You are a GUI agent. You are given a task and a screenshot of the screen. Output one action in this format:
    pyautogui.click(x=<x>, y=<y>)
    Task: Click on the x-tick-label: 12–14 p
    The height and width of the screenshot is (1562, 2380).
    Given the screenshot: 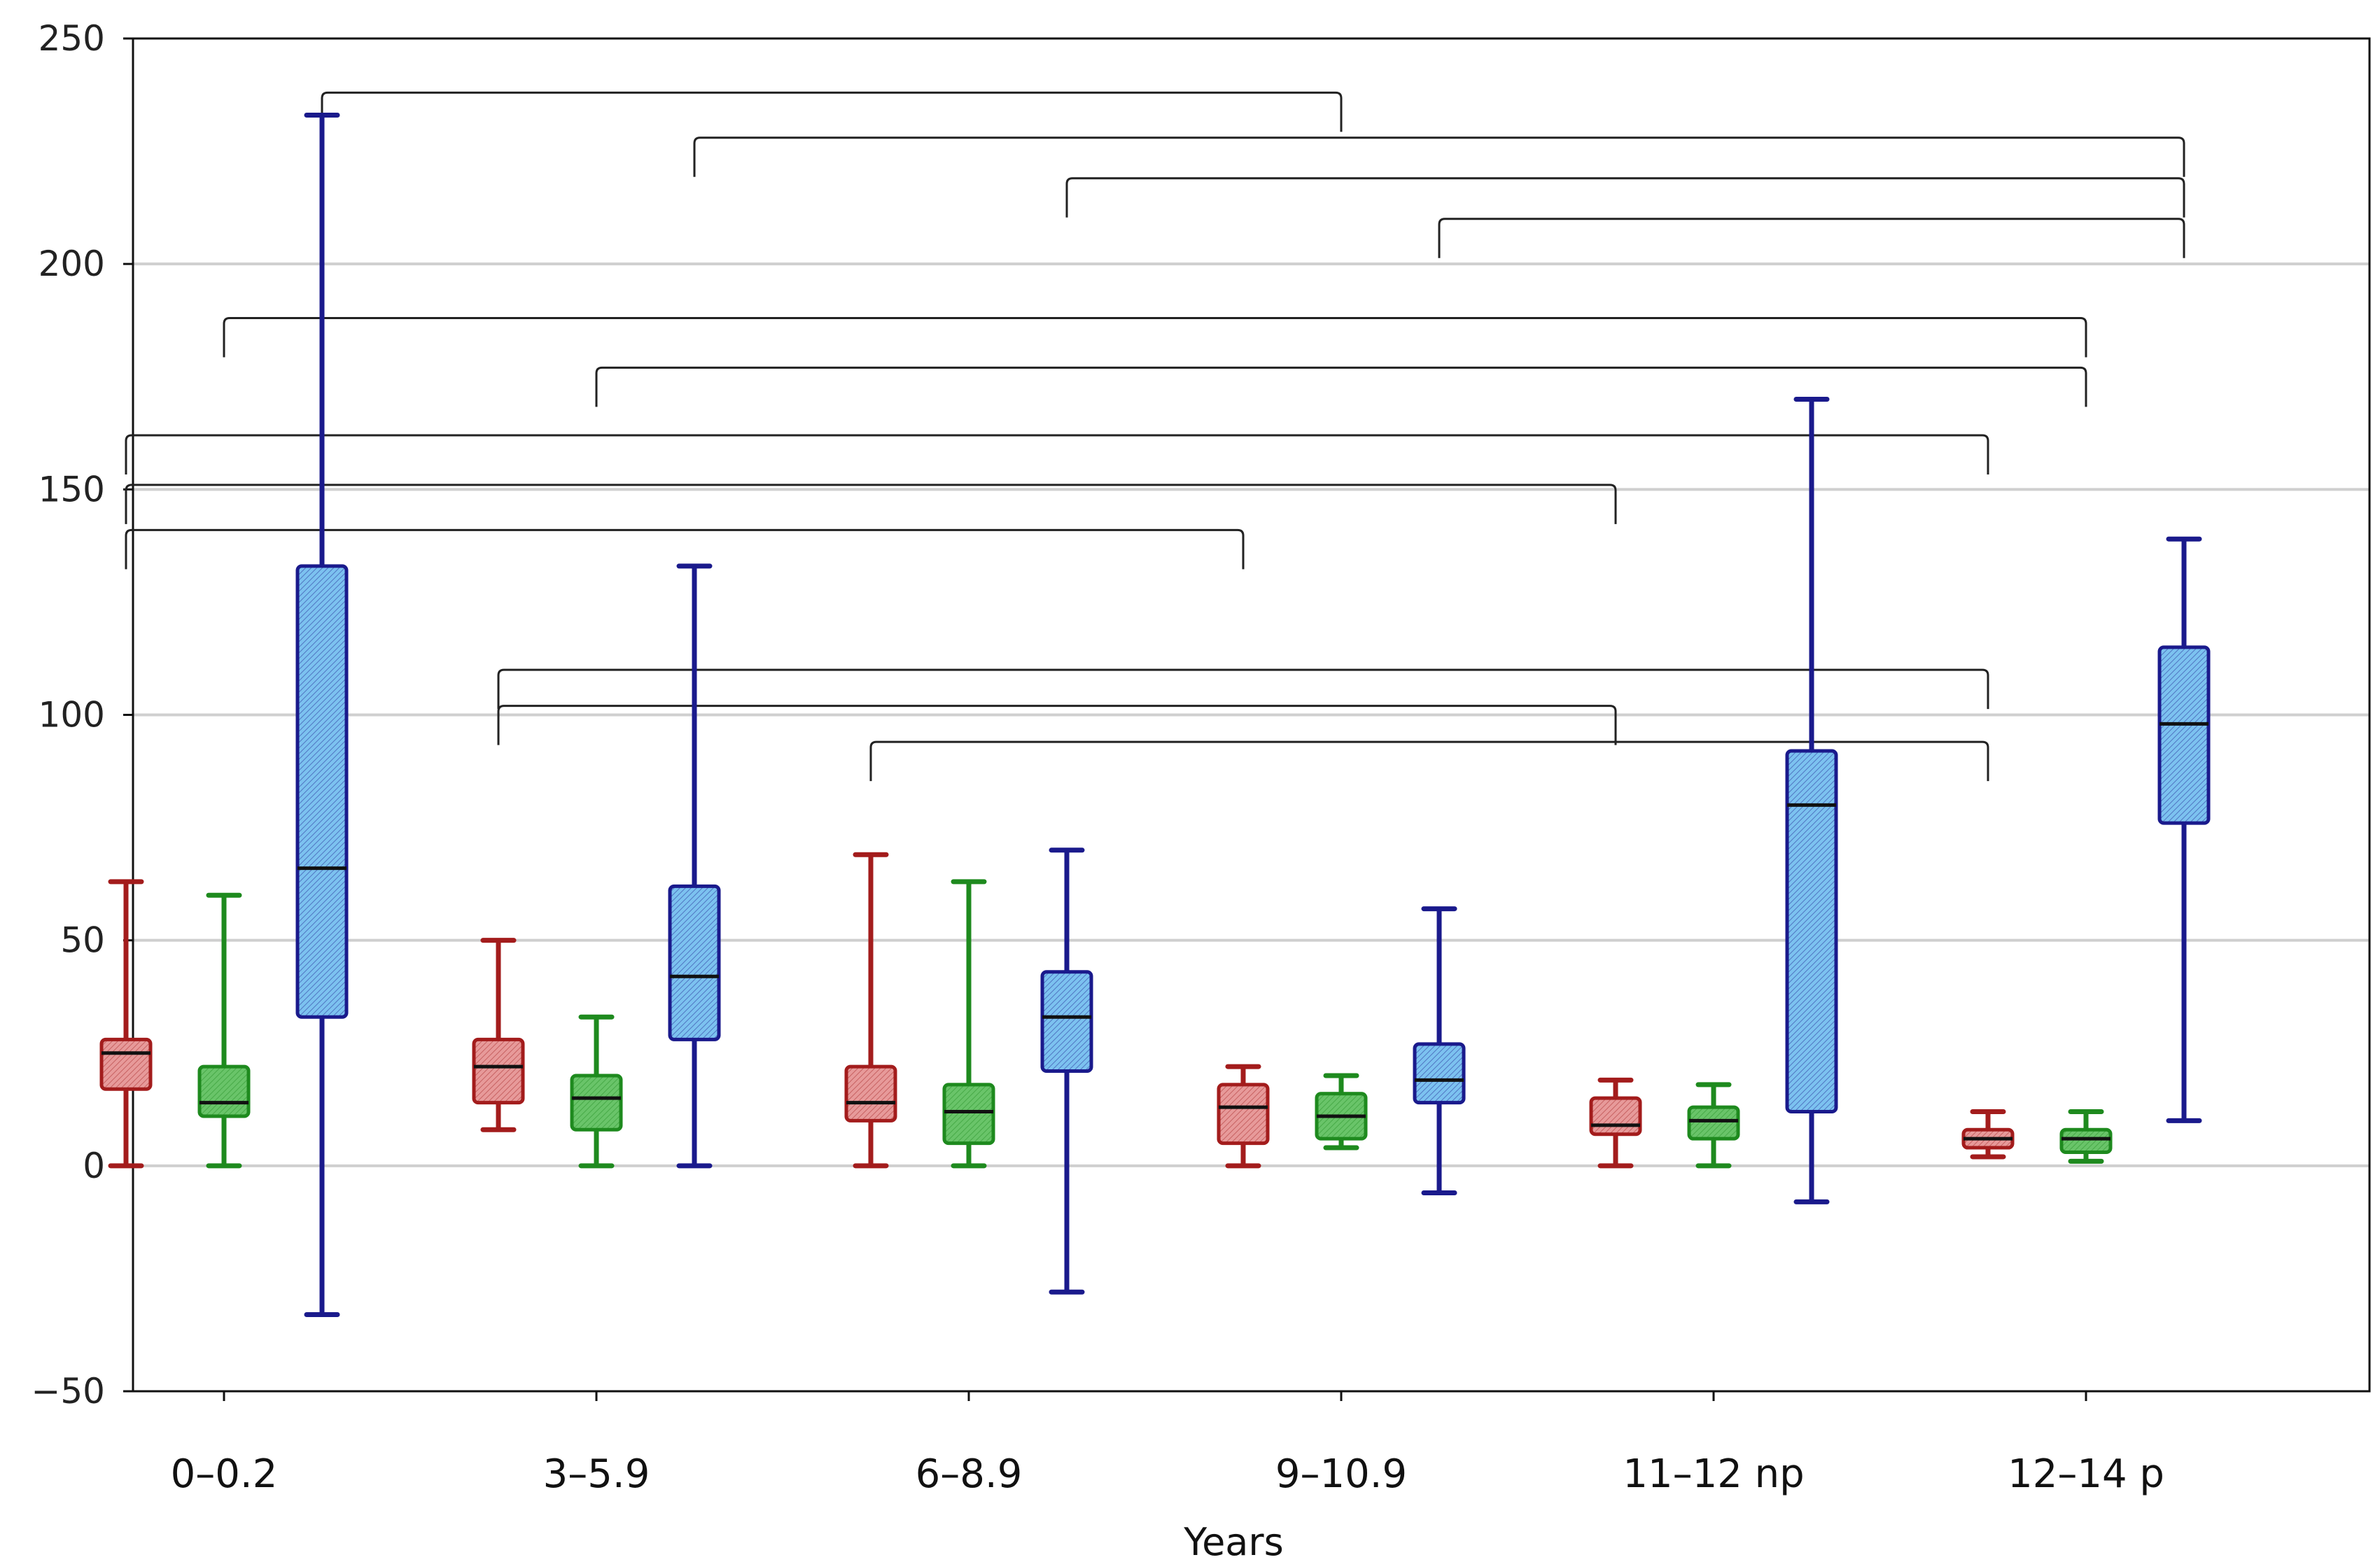 What is the action you would take?
    pyautogui.click(x=2086, y=1474)
    